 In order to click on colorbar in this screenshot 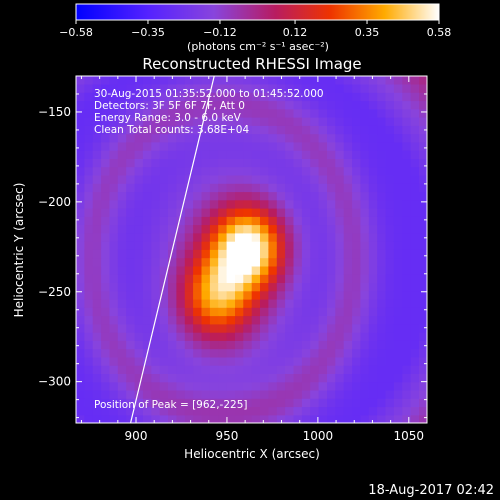, I will do `click(257, 12)`.